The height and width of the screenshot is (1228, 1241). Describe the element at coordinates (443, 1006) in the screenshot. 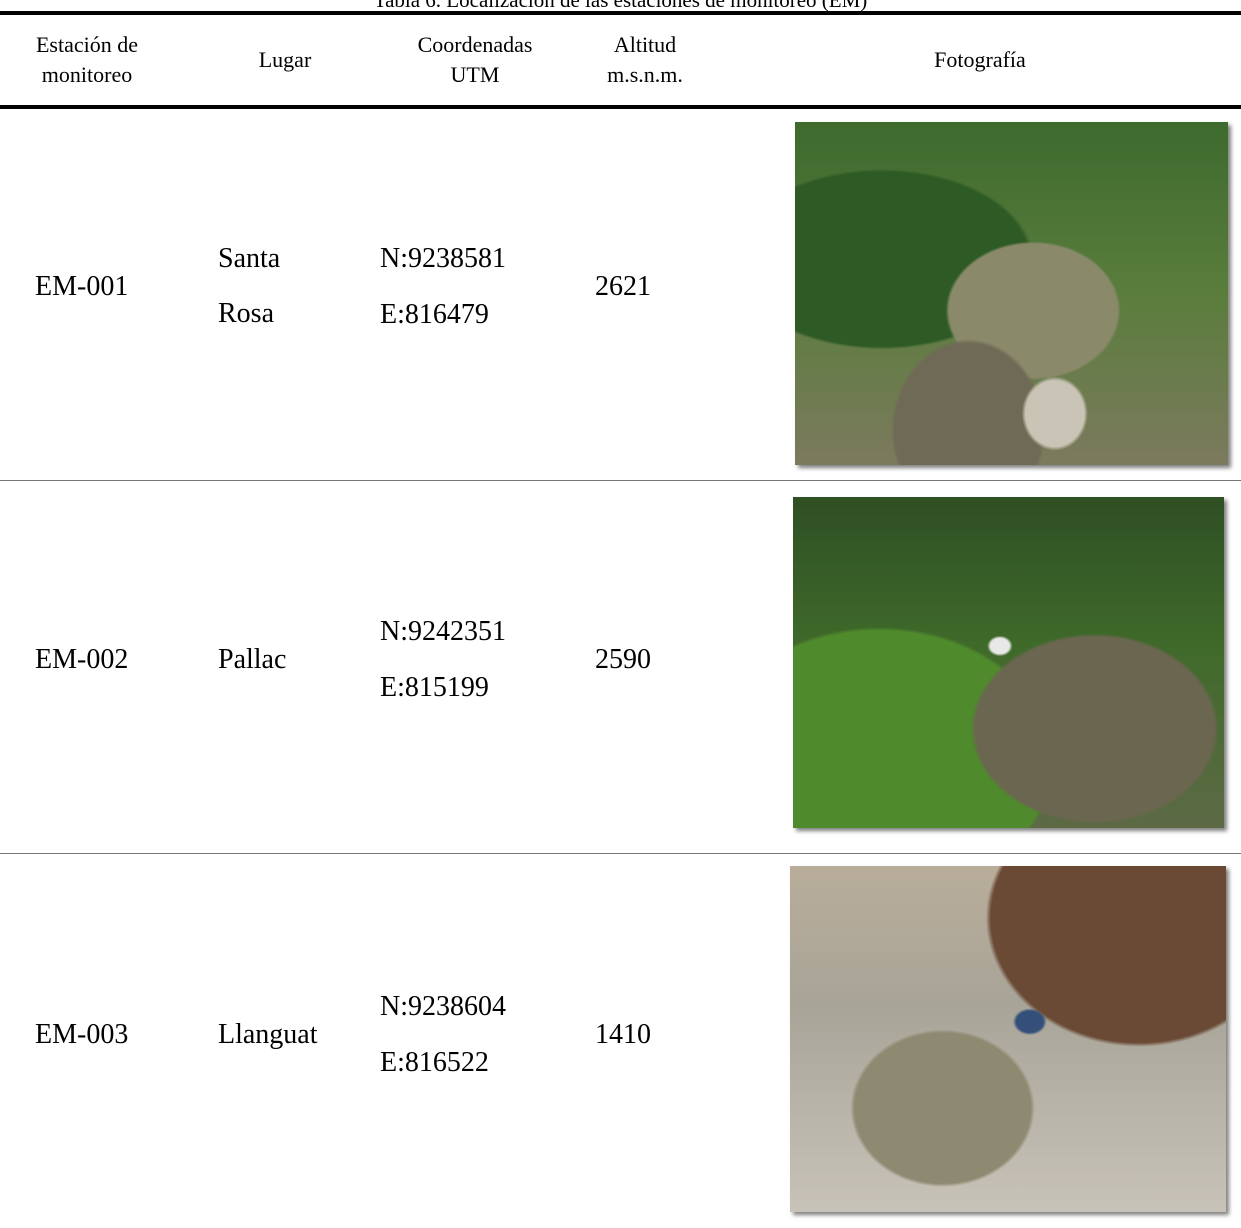

I see `north-cell: N:9238604` at that location.